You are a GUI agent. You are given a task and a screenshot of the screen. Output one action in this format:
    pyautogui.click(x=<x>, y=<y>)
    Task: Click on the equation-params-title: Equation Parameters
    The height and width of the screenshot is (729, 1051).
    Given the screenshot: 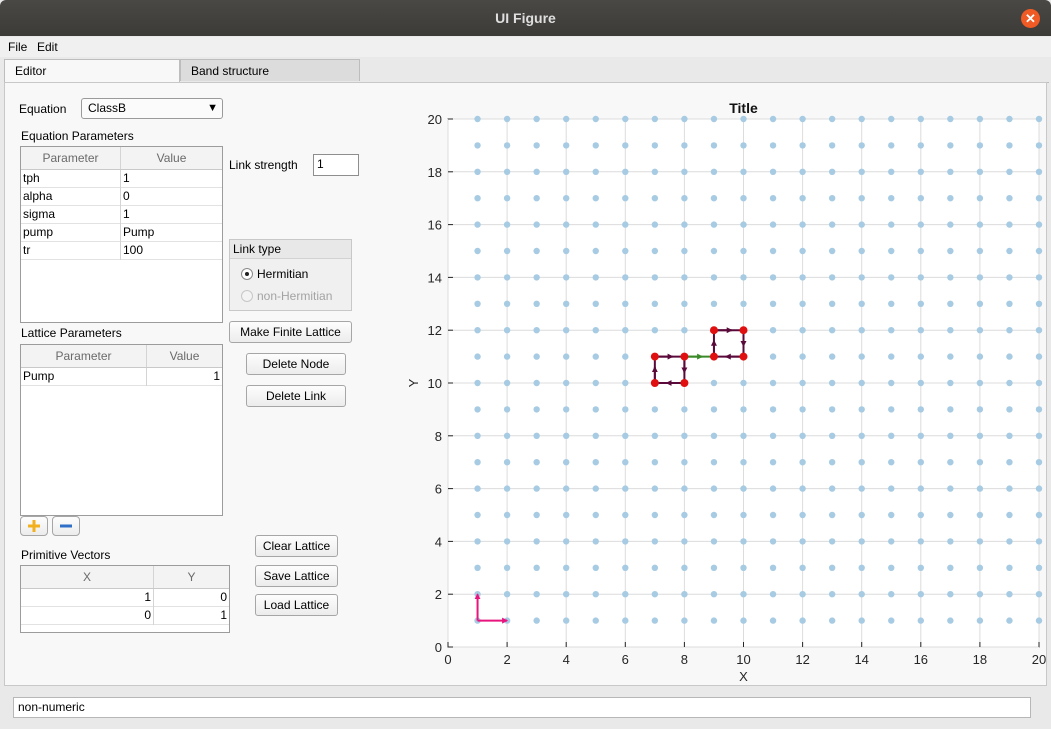 What is the action you would take?
    pyautogui.click(x=77, y=136)
    